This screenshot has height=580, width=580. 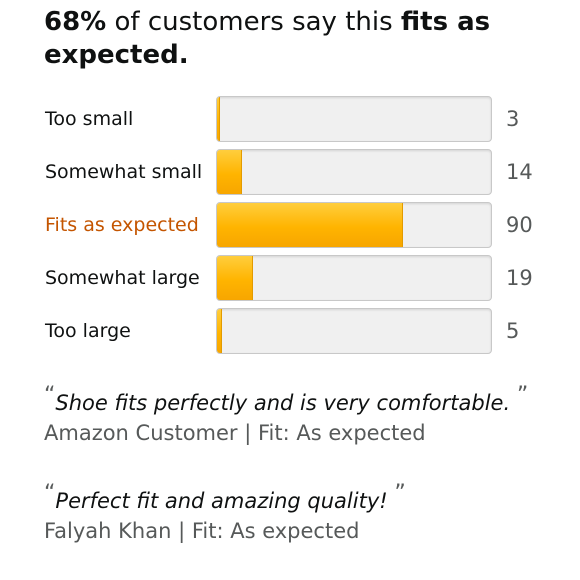 I want to click on fit-summary-text: of customers say this, so click(x=253, y=22).